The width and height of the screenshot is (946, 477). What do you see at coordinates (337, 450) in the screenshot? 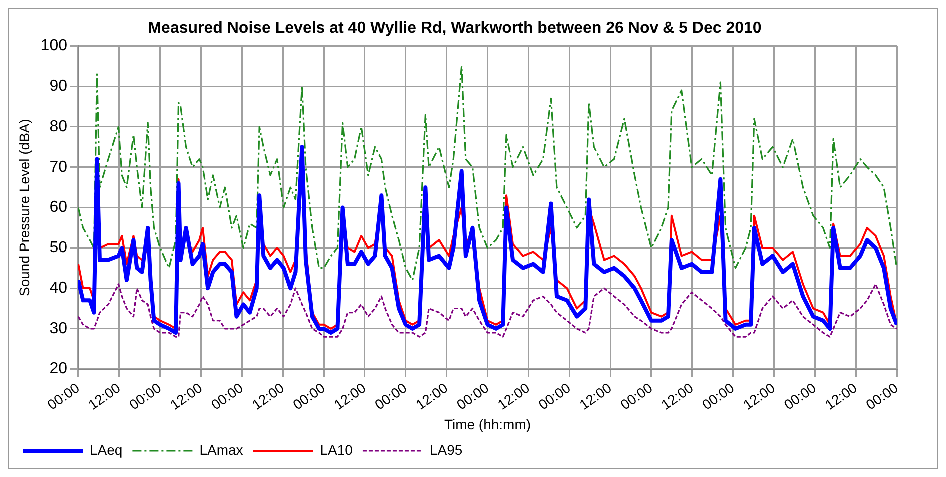
I see `legend-label: LA10` at bounding box center [337, 450].